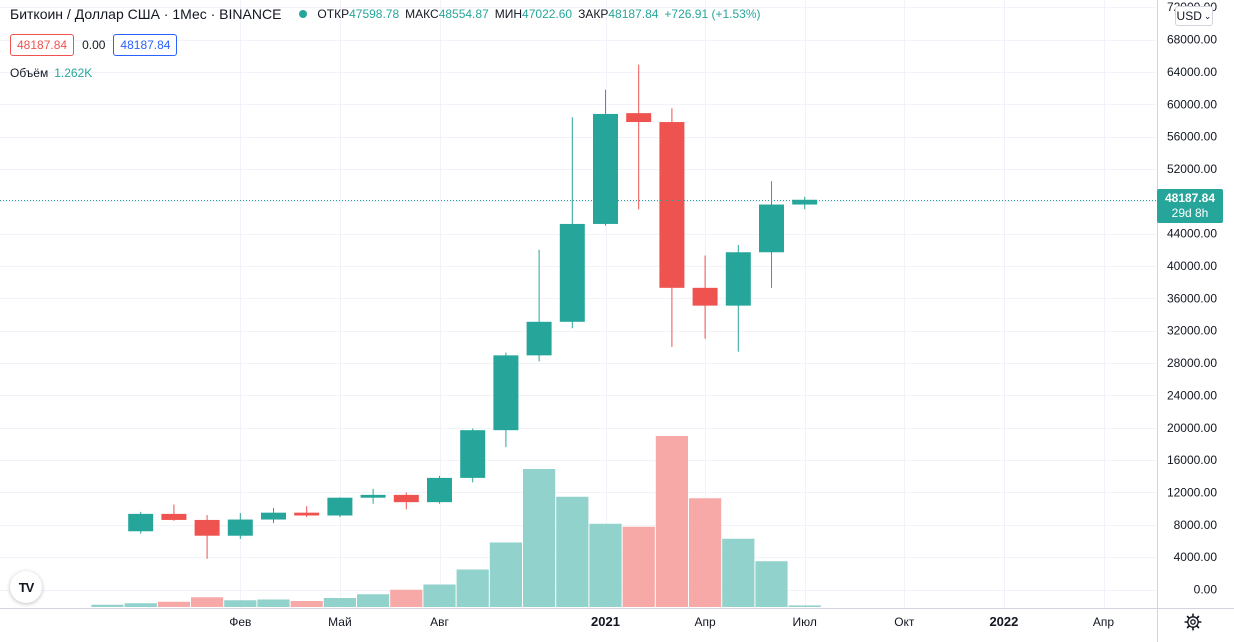 The image size is (1234, 642). What do you see at coordinates (533, 14) in the screenshot?
I see `ohlc-low: МИН47022.60` at bounding box center [533, 14].